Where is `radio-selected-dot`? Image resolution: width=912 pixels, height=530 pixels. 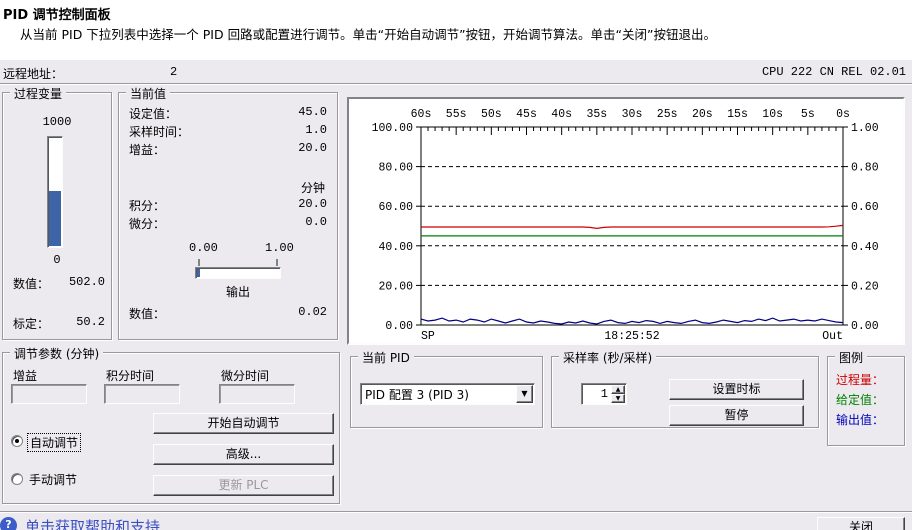
radio-selected-dot is located at coordinates (17, 441).